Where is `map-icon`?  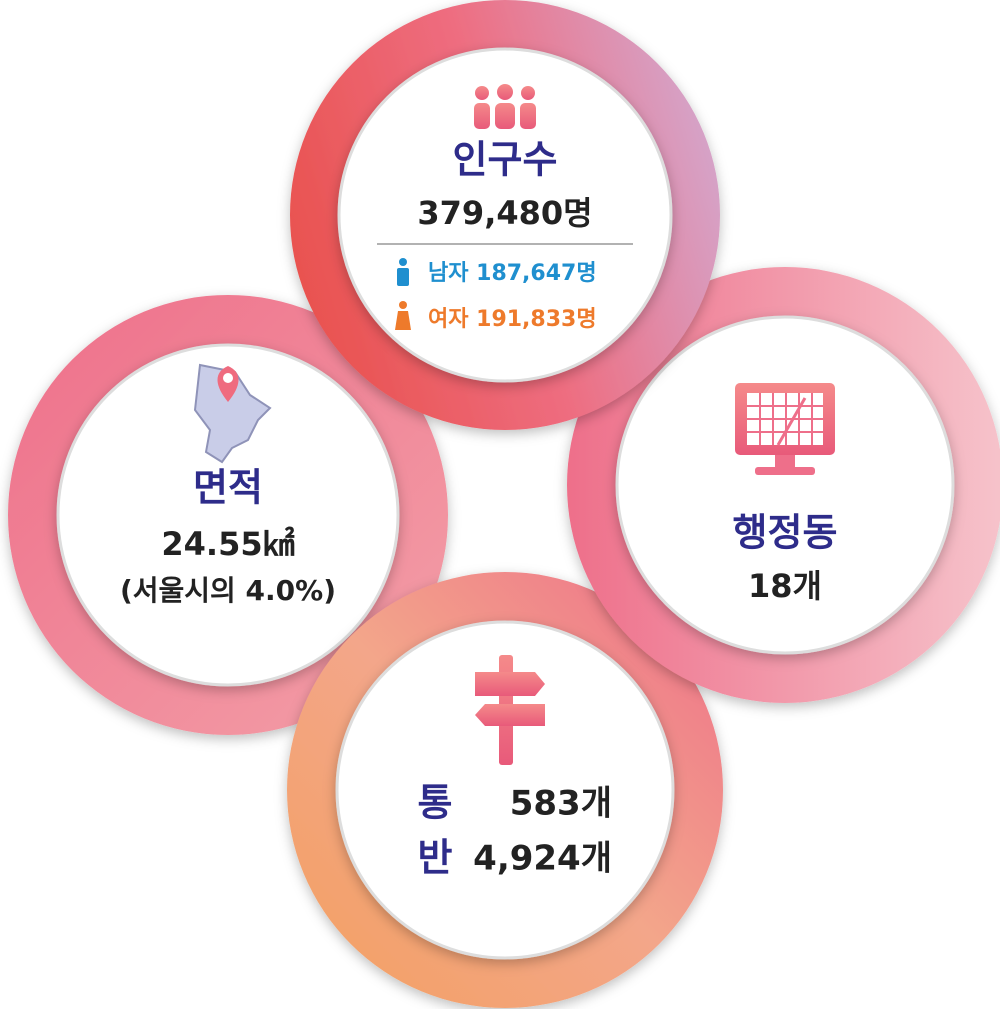 map-icon is located at coordinates (232, 413).